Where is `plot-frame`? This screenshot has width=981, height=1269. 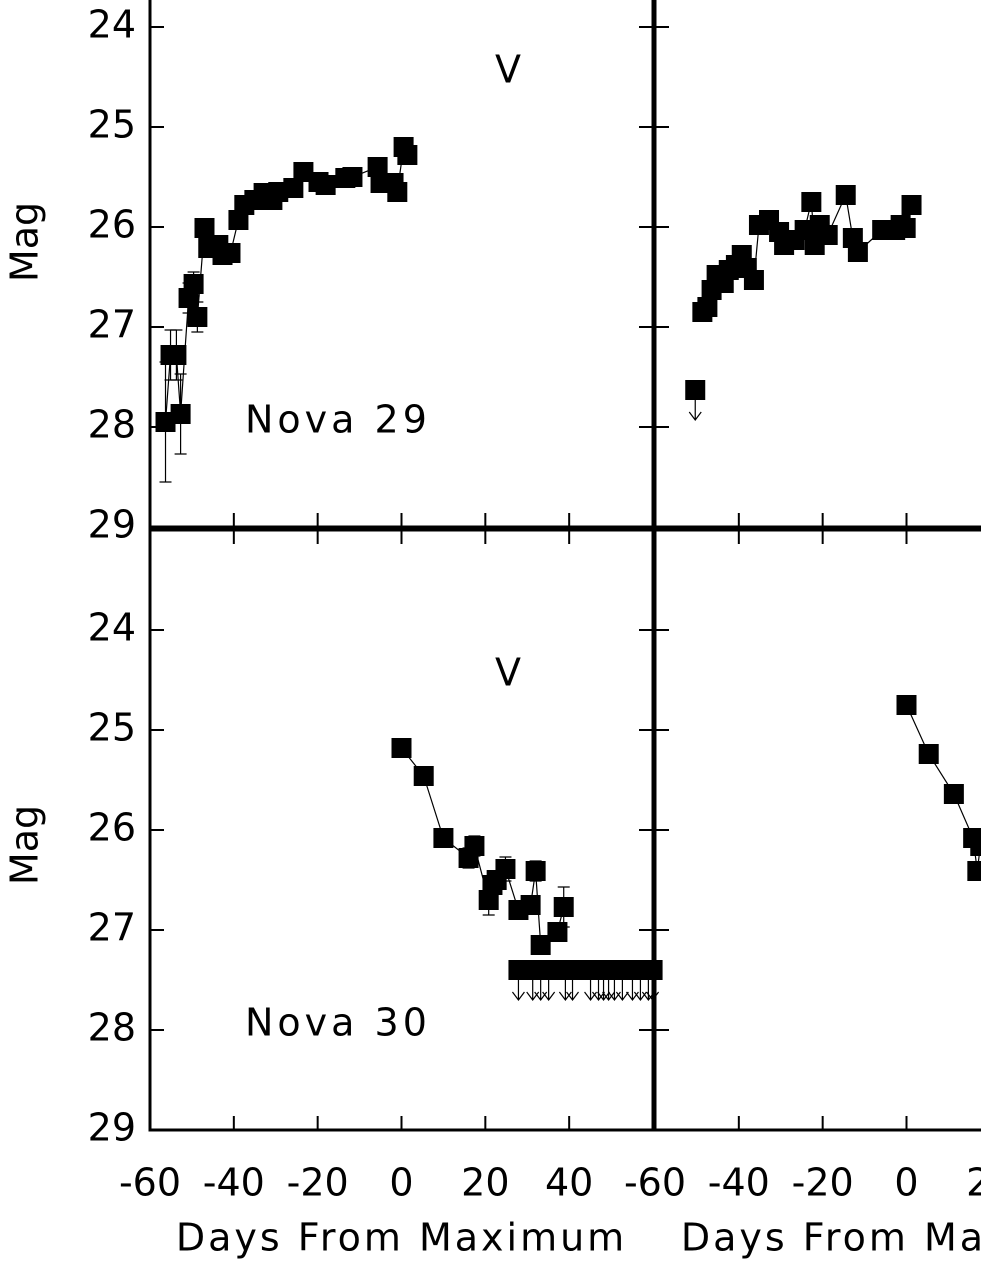
plot-frame is located at coordinates (817, 264).